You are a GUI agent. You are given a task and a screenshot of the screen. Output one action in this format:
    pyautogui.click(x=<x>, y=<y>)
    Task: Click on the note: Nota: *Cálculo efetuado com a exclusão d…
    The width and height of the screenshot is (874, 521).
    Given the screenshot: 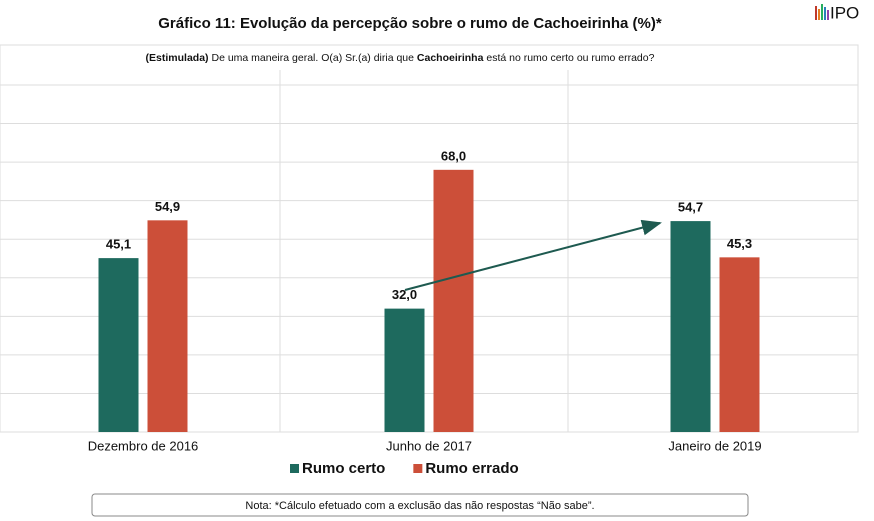 What is the action you would take?
    pyautogui.click(x=419, y=506)
    